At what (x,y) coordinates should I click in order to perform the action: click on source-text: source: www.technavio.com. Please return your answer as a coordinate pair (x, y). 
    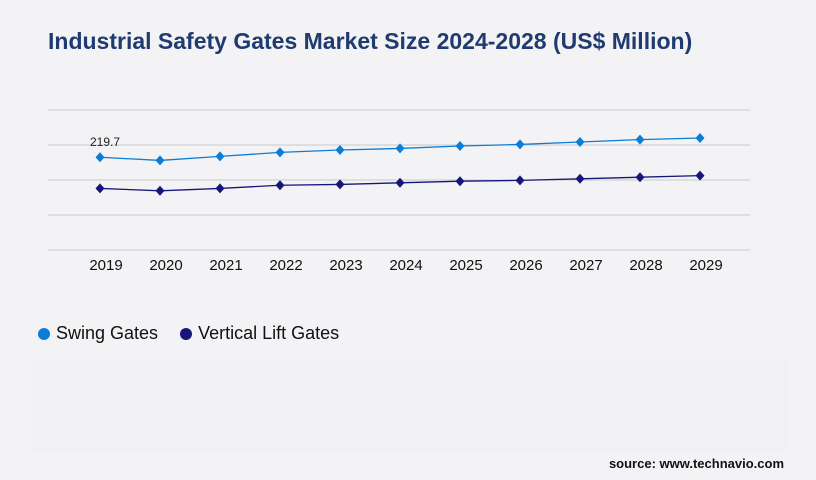
    Looking at the image, I should click on (696, 463).